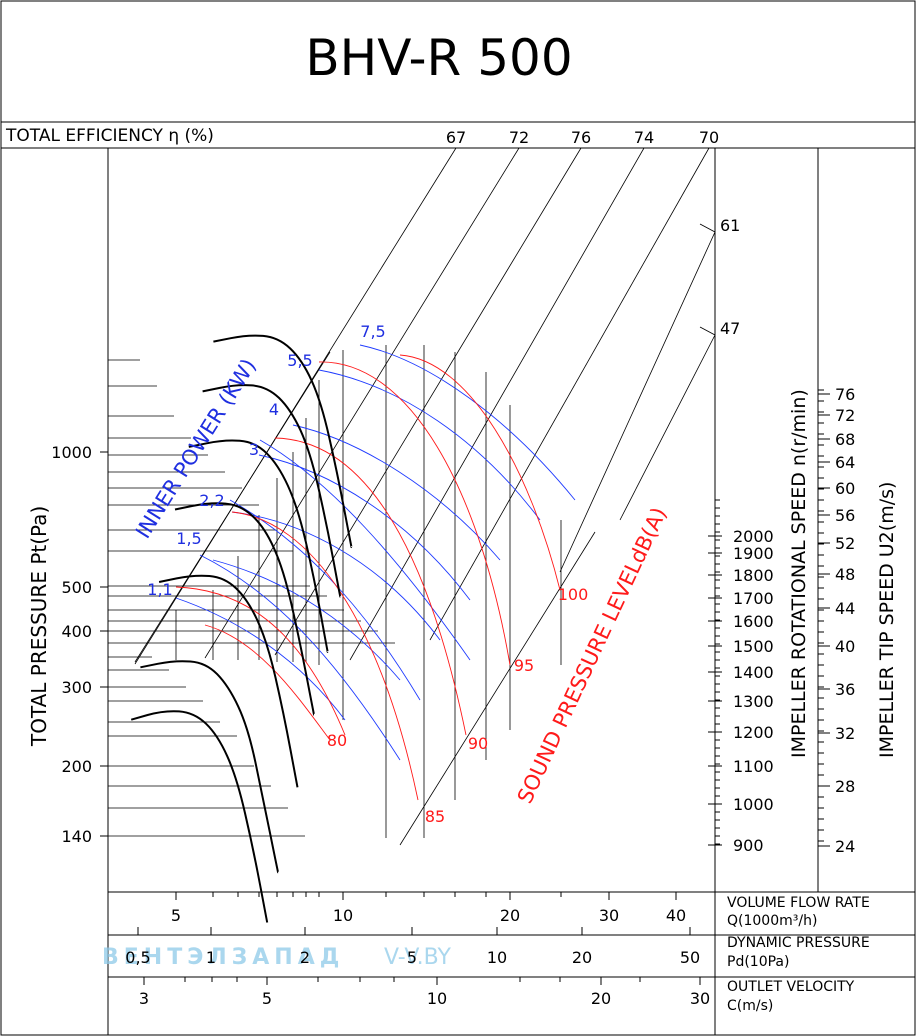 The image size is (916, 1036). What do you see at coordinates (845, 394) in the screenshot?
I see `tip-tick-label: 76` at bounding box center [845, 394].